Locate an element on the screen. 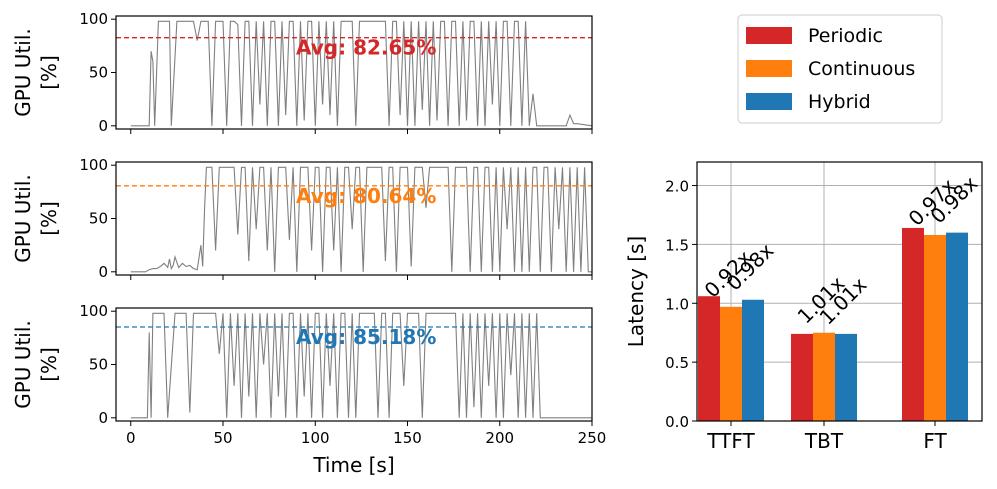 This screenshot has height=489, width=997. x-tick-label: 200 is located at coordinates (499, 438).